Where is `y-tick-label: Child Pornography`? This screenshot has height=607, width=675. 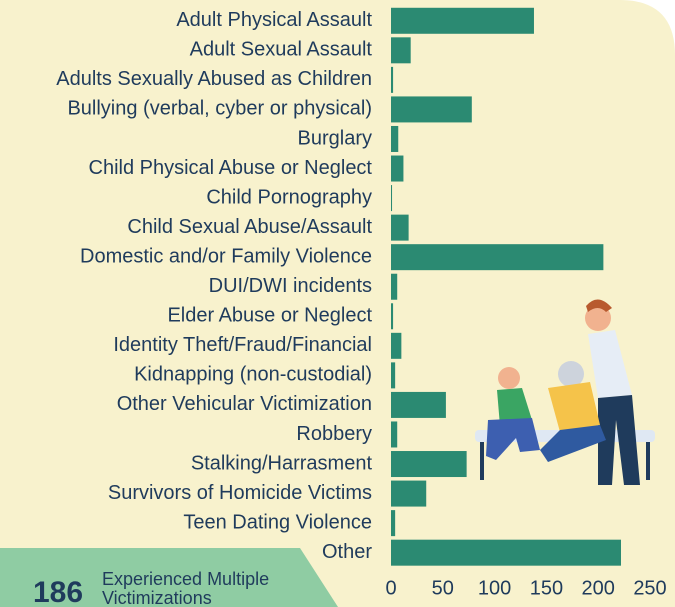
y-tick-label: Child Pornography is located at coordinates (289, 197).